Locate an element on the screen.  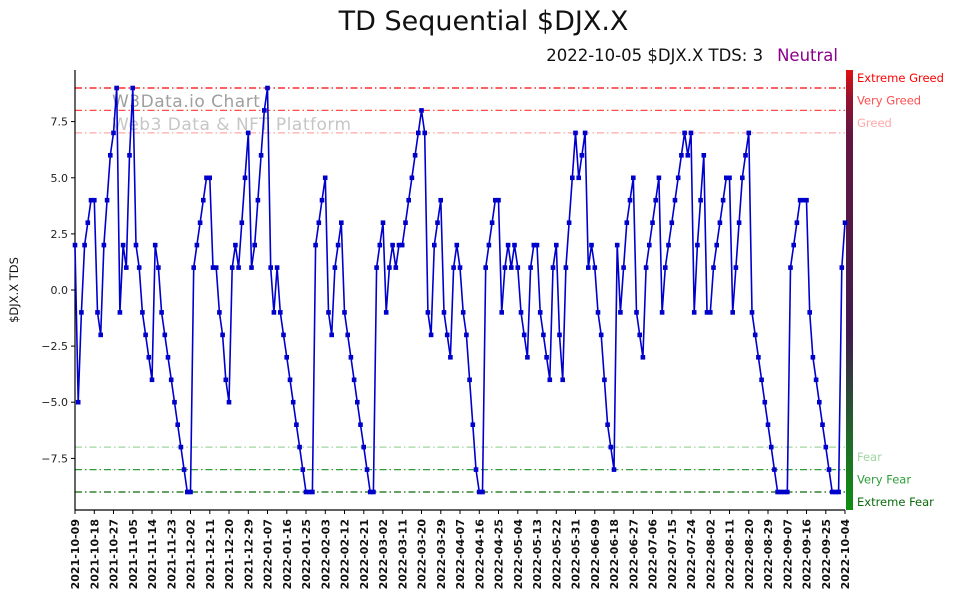
sentiment-status: Neutral is located at coordinates (807, 55).